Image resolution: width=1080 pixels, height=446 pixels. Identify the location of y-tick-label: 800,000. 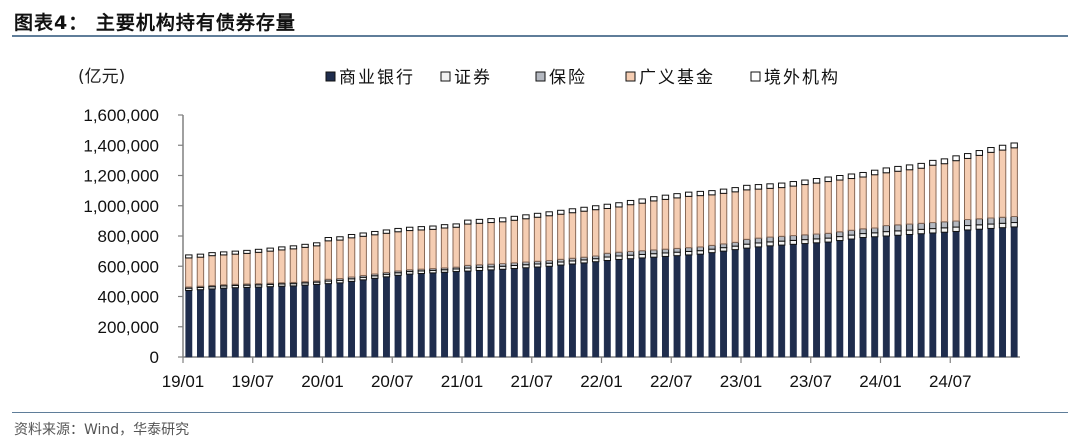
(128, 236).